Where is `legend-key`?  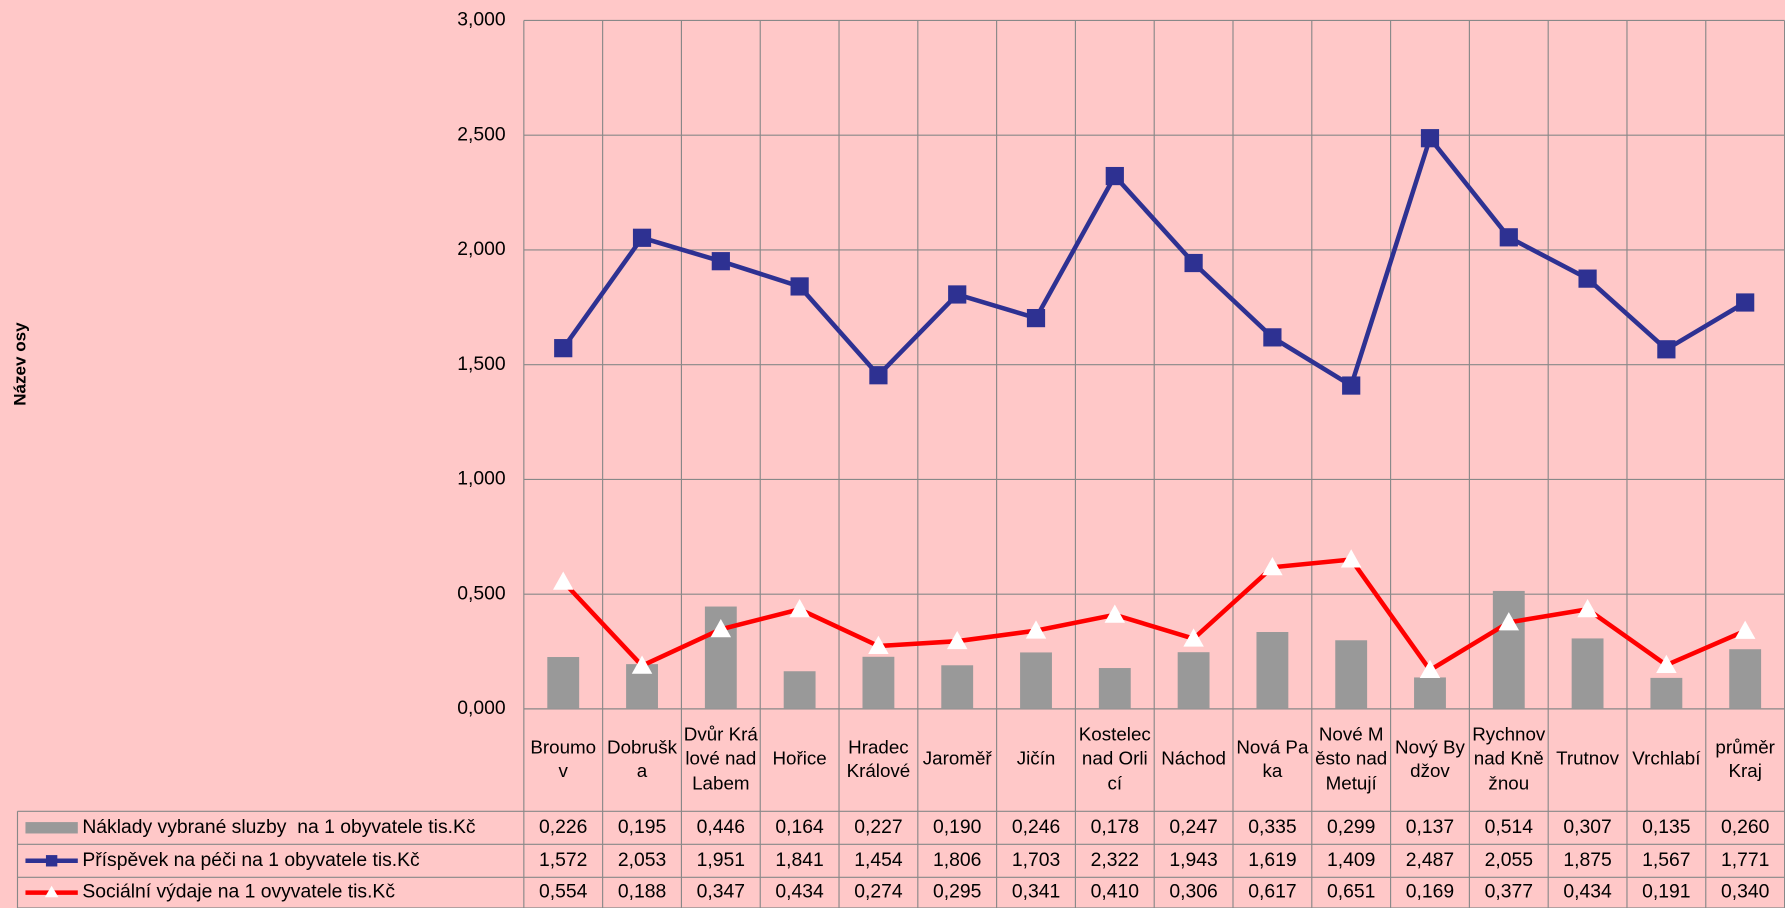
legend-key is located at coordinates (51, 828).